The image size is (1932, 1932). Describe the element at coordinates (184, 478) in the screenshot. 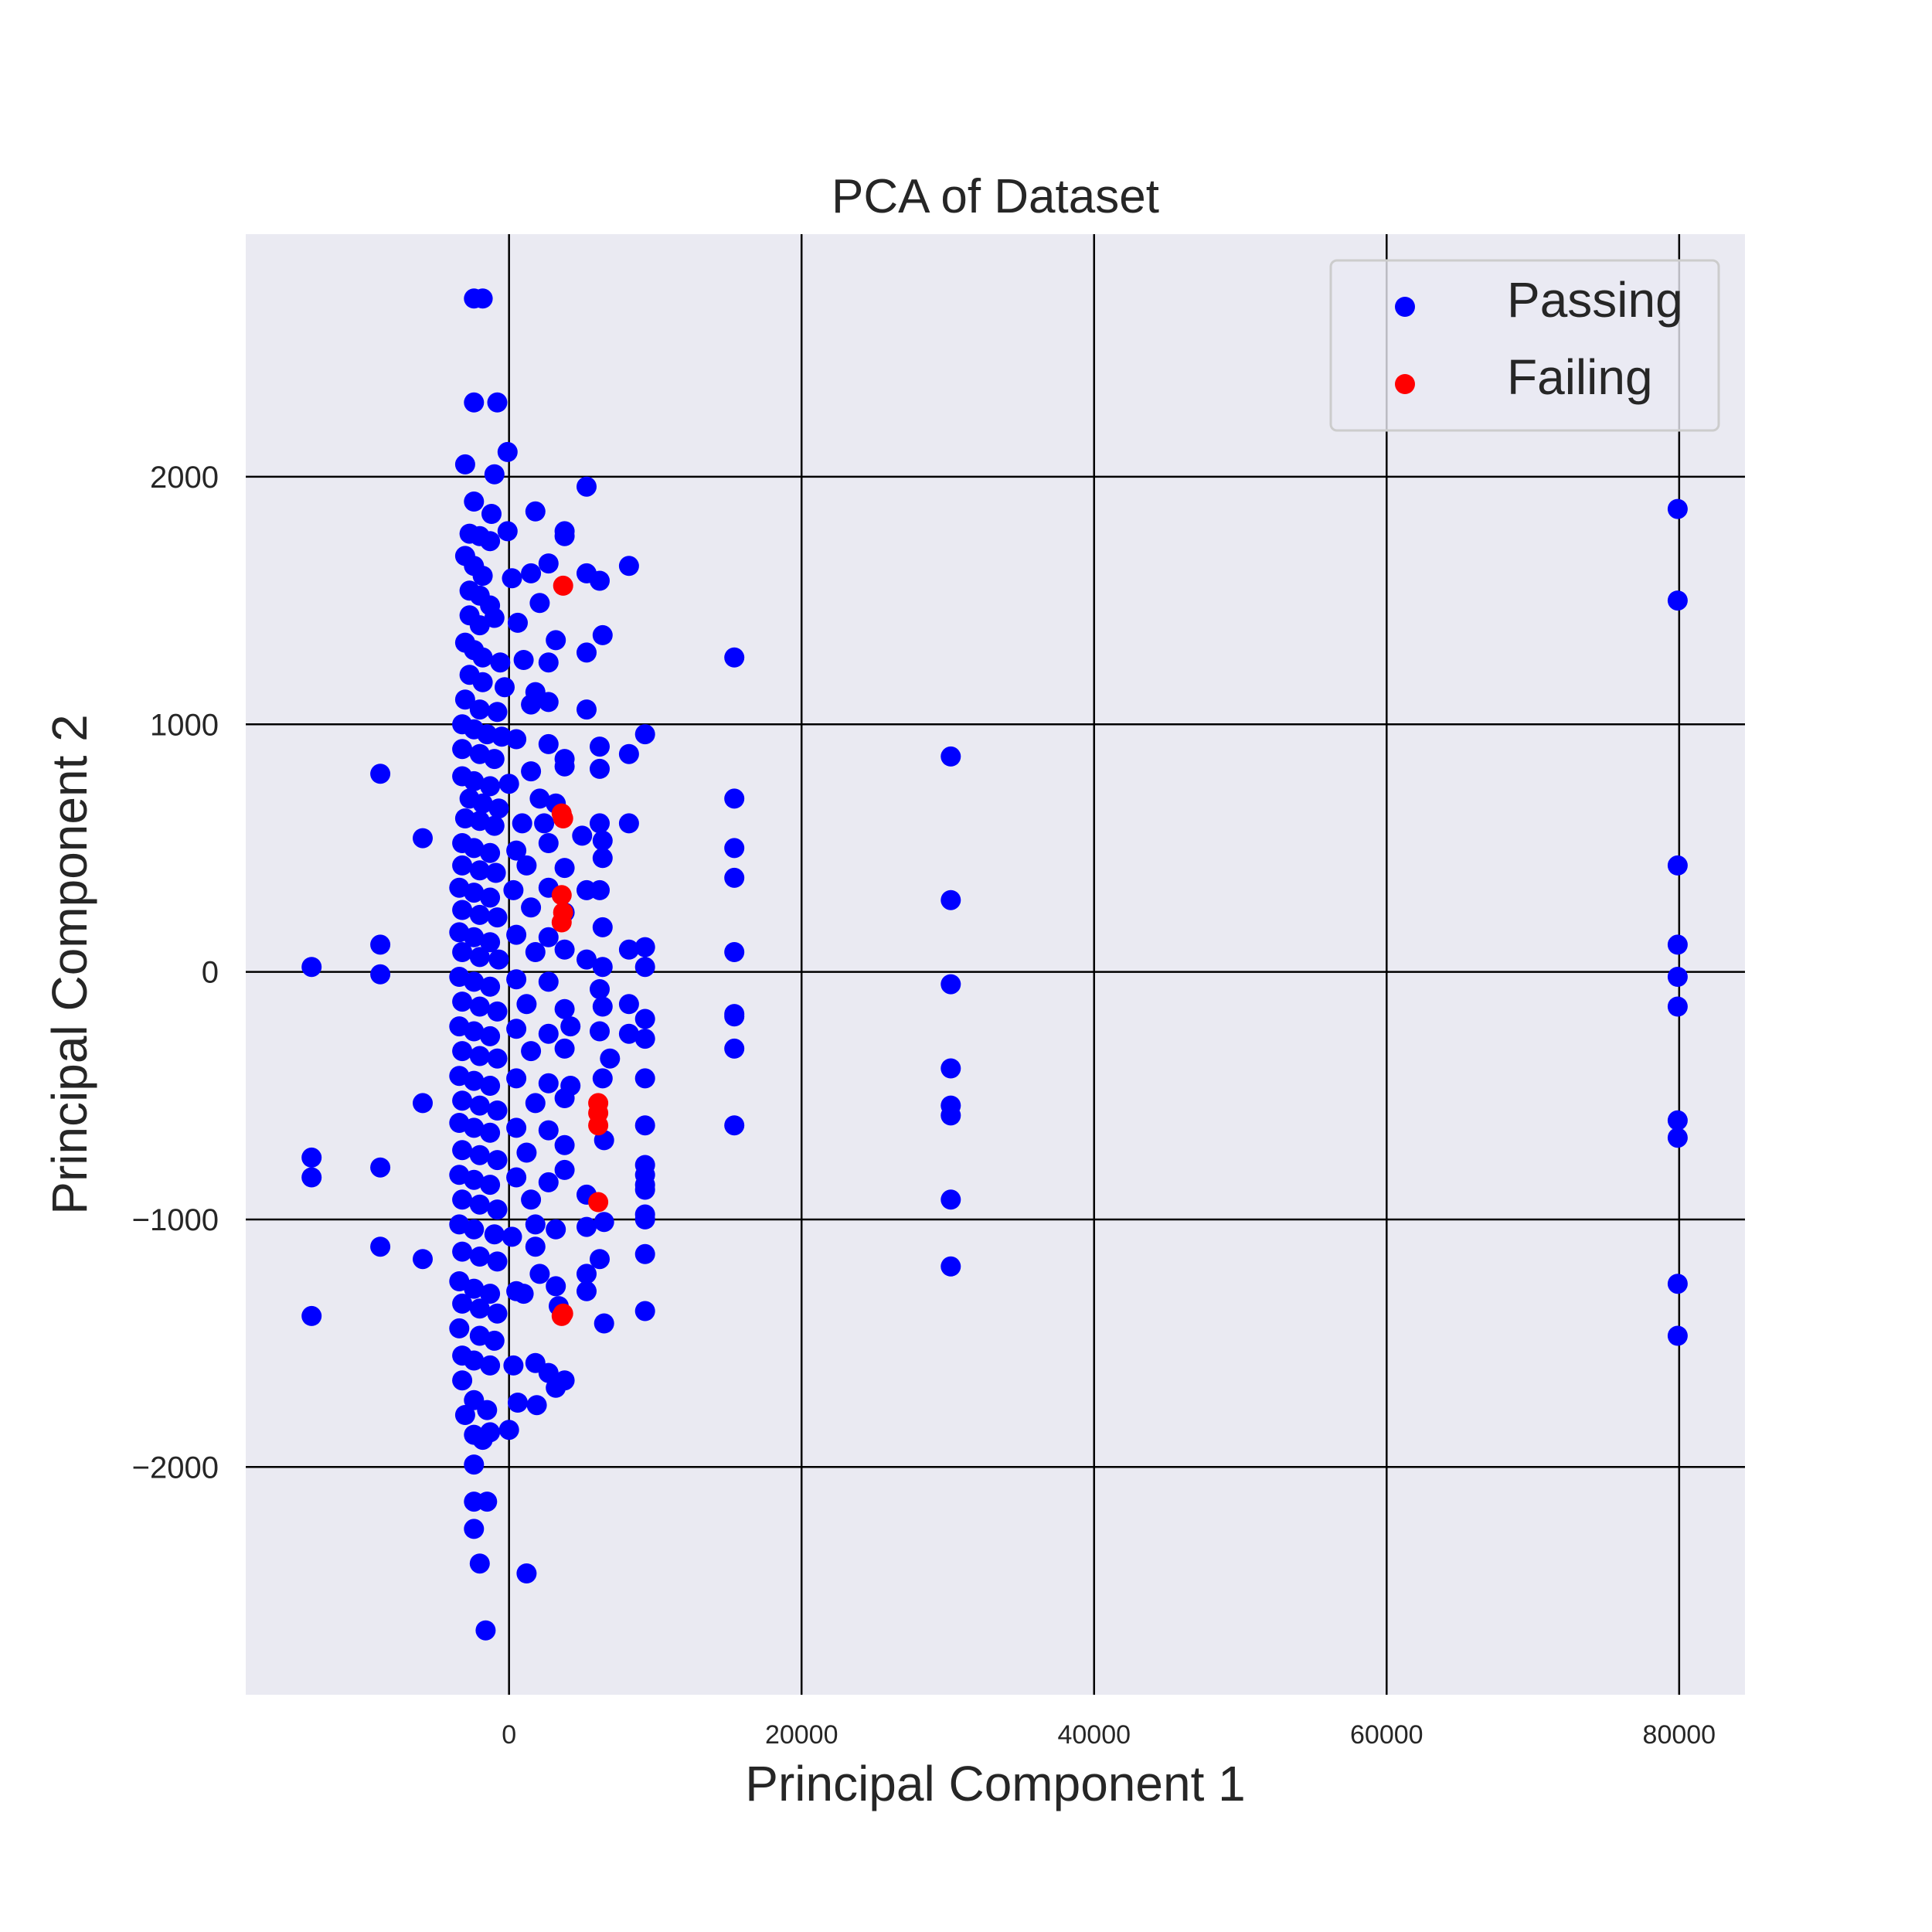

I see `y-tick-label: 2000` at that location.